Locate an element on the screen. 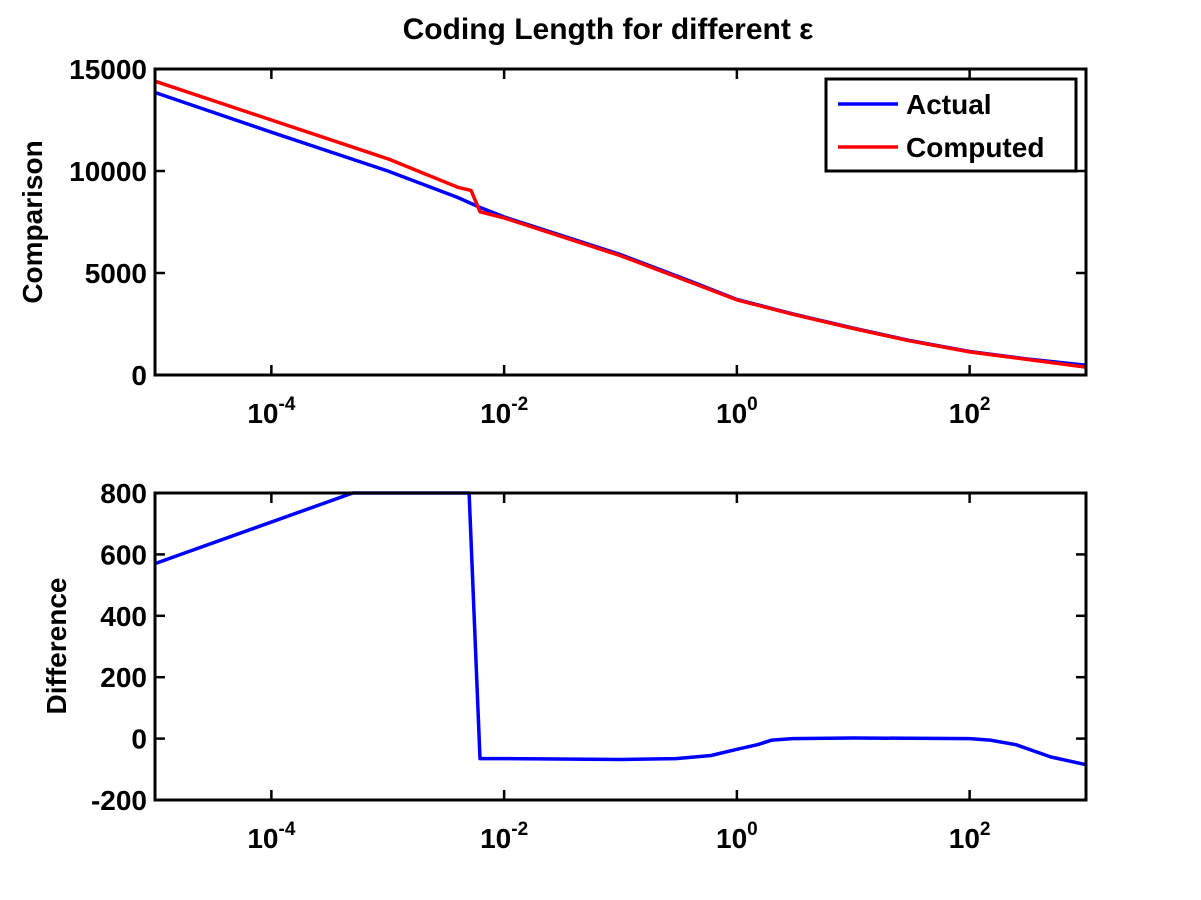  comparison-y-tick-label: 0 is located at coordinates (139, 375).